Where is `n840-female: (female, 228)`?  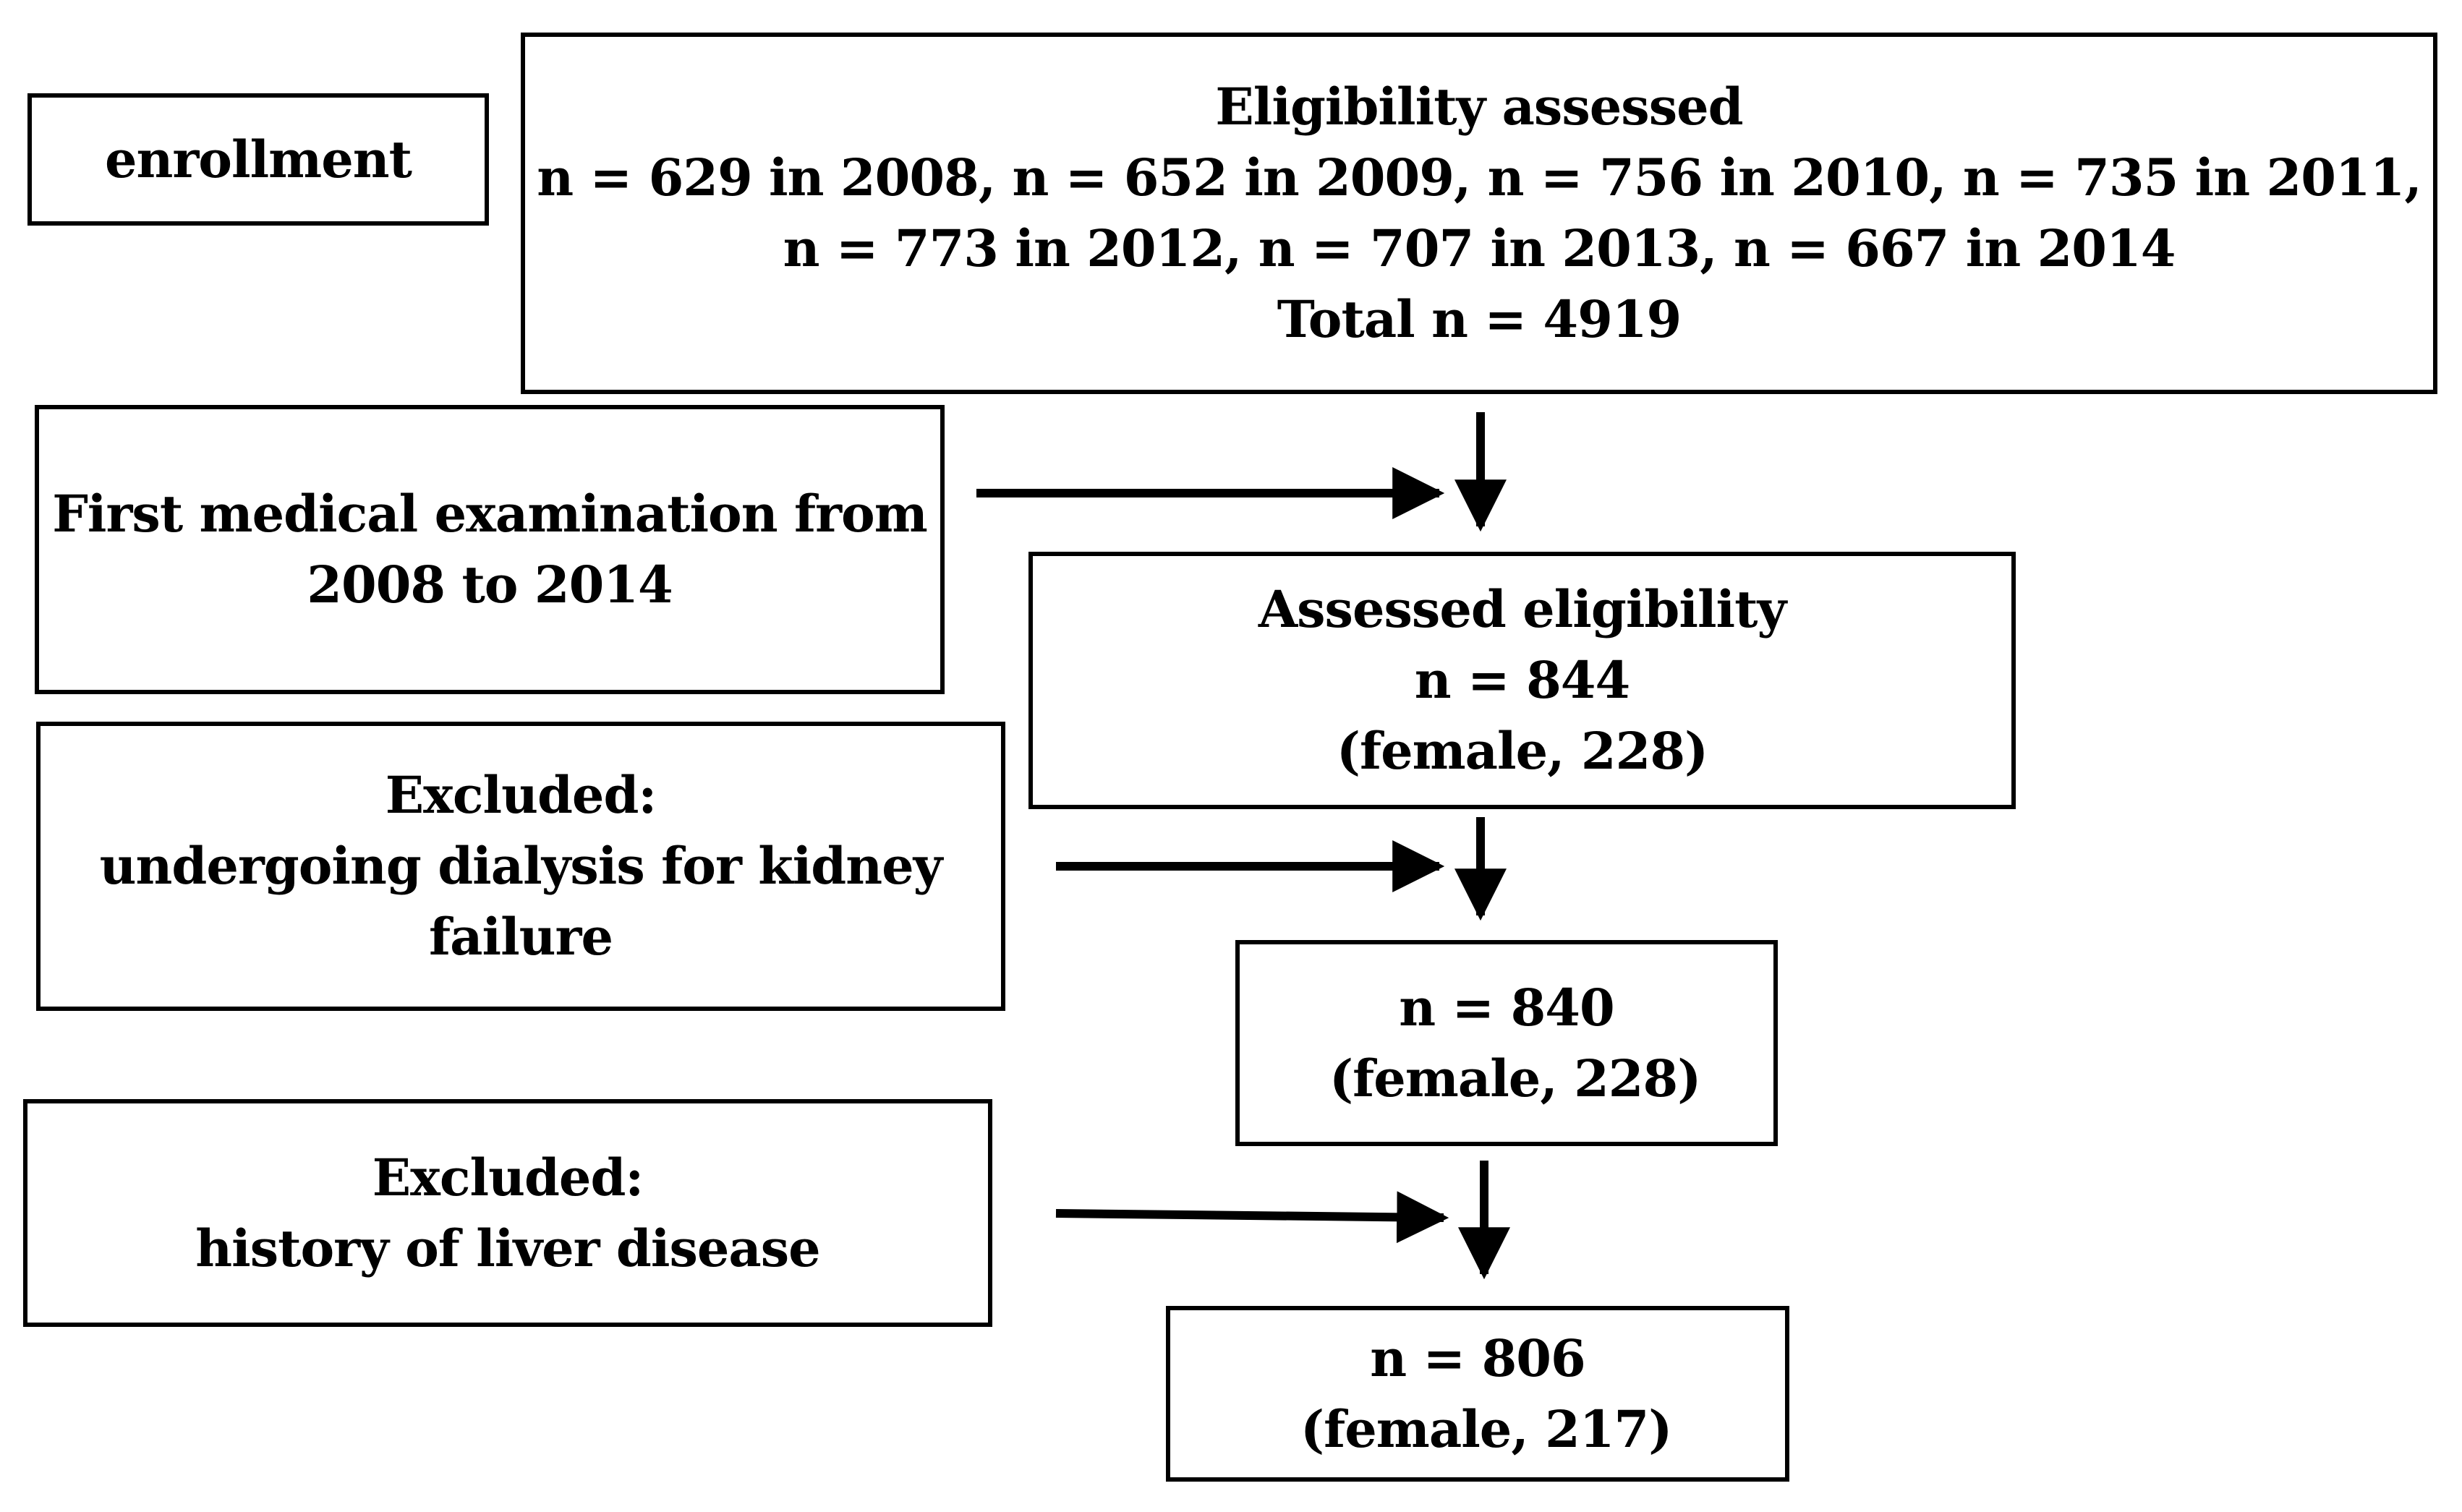 n840-female: (female, 228) is located at coordinates (1506, 1078).